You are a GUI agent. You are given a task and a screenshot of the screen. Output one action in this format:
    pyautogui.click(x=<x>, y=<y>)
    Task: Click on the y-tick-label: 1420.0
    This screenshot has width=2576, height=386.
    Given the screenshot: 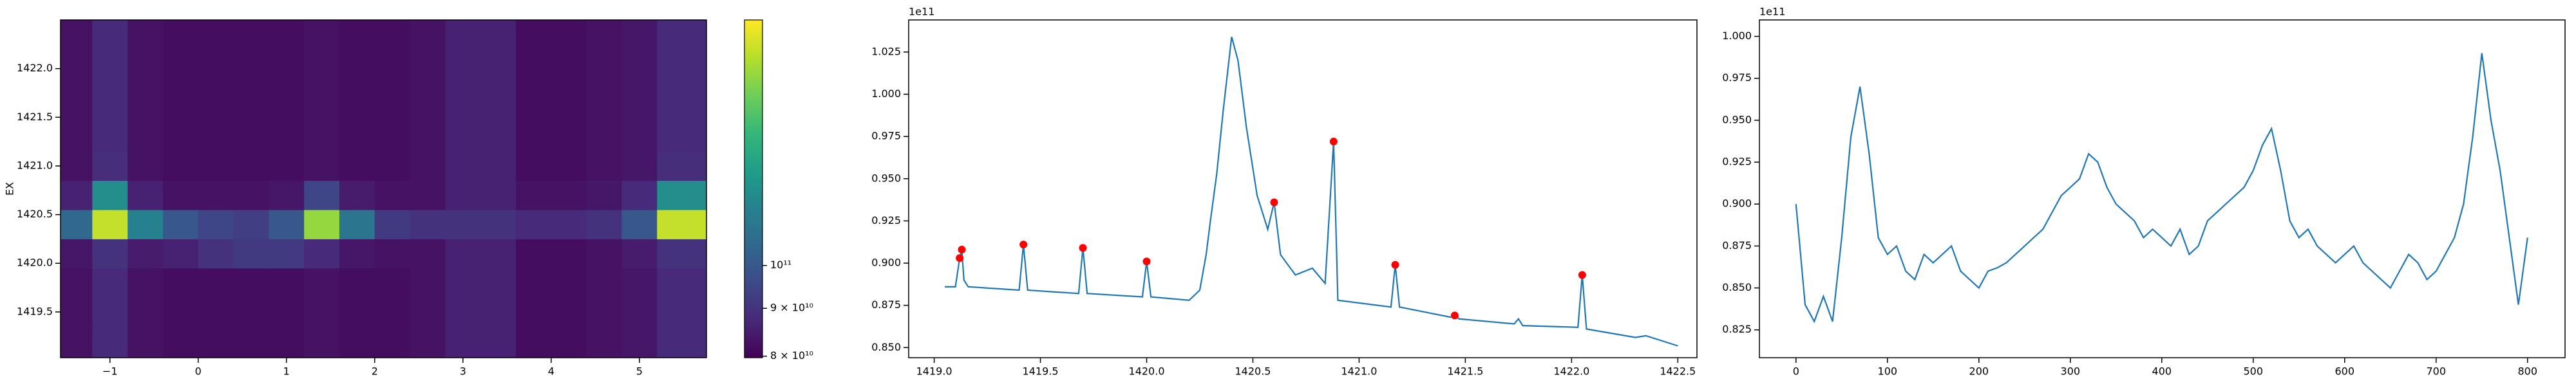 What is the action you would take?
    pyautogui.click(x=35, y=263)
    